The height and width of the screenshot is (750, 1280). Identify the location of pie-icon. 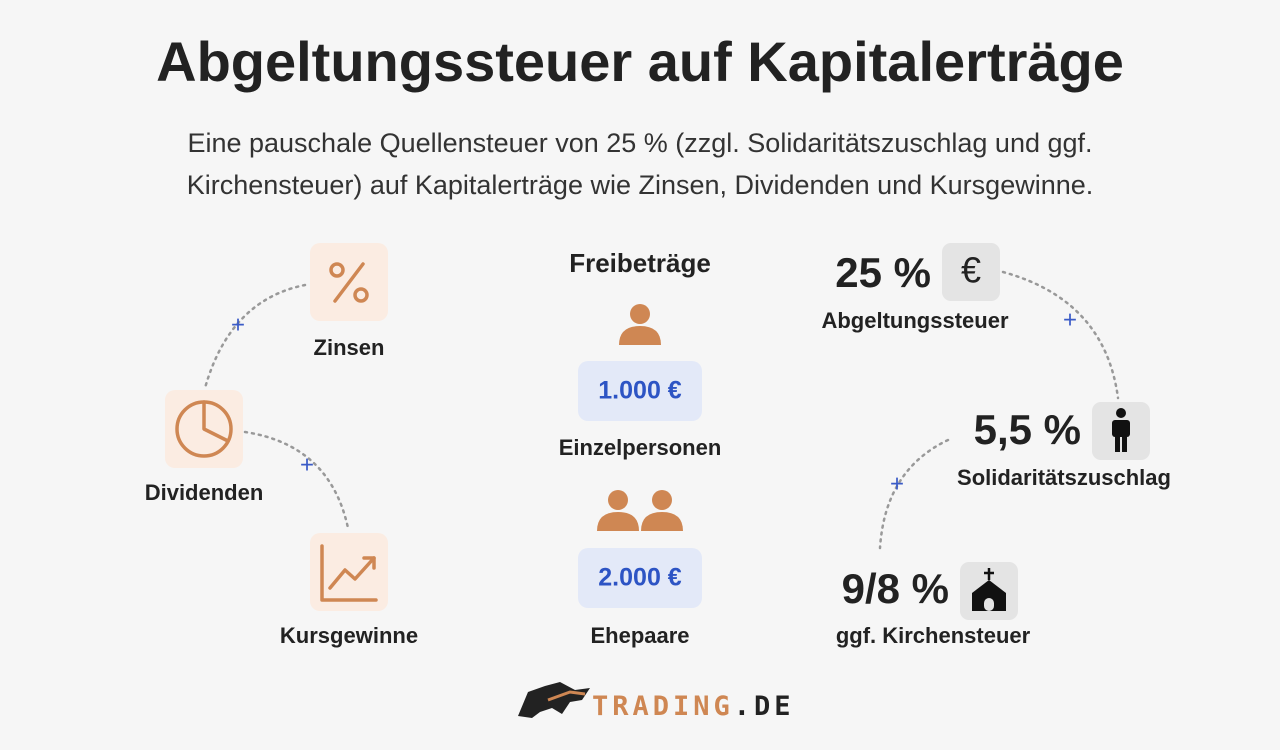
(204, 429).